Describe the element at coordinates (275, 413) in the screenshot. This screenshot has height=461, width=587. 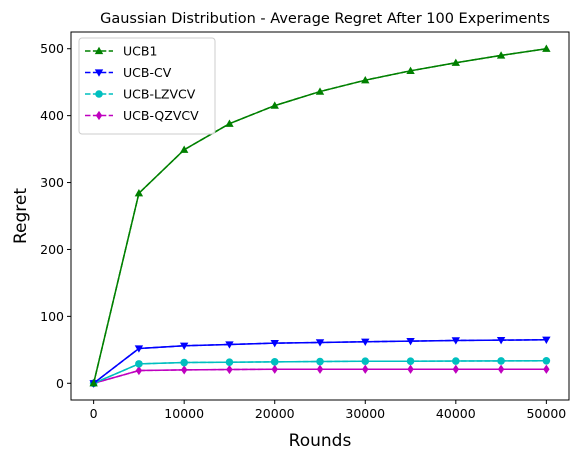
I see `x-tick-label-20000: 20000` at that location.